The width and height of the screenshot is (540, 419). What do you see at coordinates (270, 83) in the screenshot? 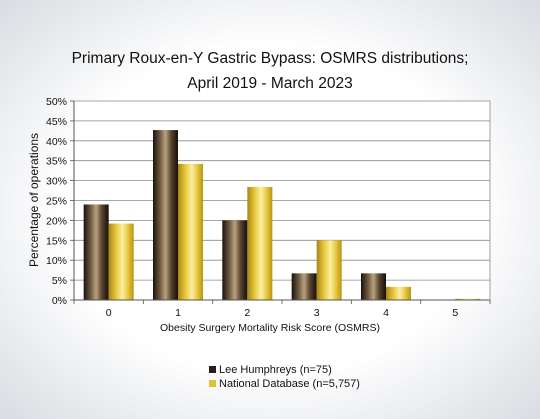
I see `chart-title-line2: April 2019 - March 2023` at bounding box center [270, 83].